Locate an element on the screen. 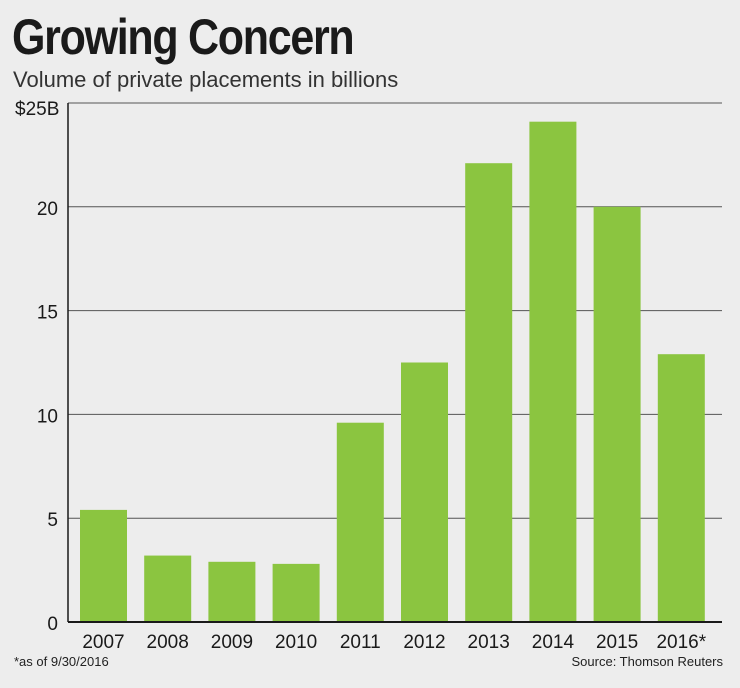  x-tick-label: 2007 is located at coordinates (103, 642).